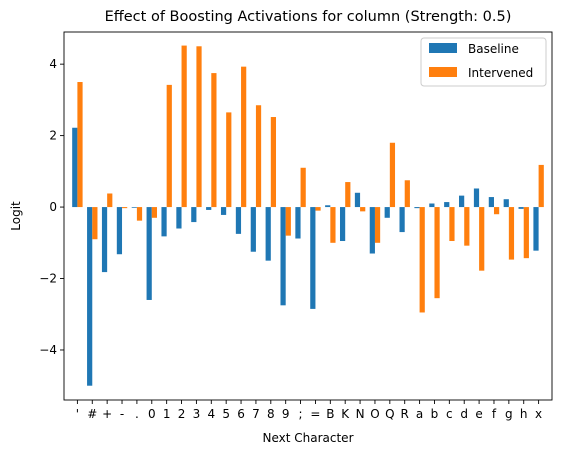 Image resolution: width=565 pixels, height=455 pixels. Describe the element at coordinates (271, 414) in the screenshot. I see `x-tick-label: 8` at that location.